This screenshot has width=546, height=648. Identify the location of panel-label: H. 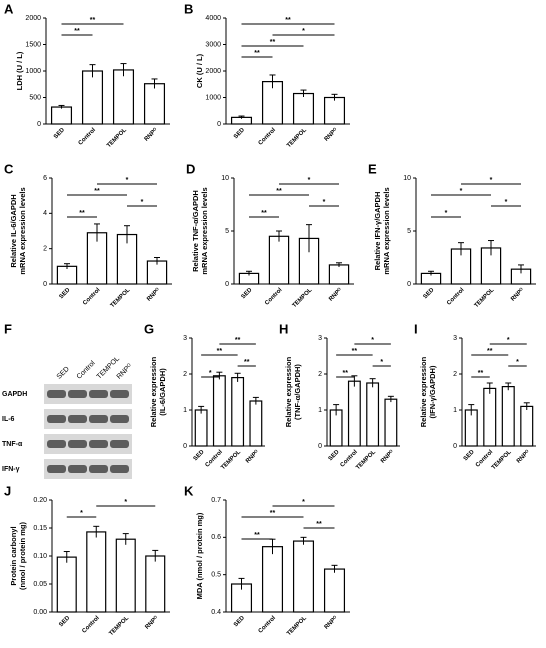
(283, 328).